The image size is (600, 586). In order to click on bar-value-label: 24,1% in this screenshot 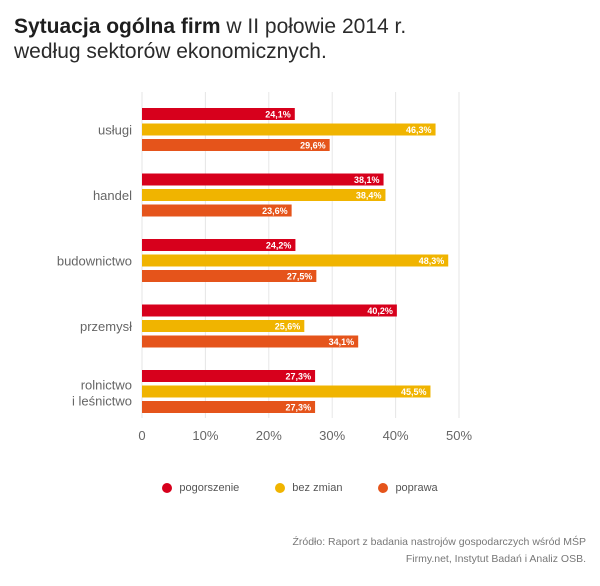, I will do `click(278, 115)`.